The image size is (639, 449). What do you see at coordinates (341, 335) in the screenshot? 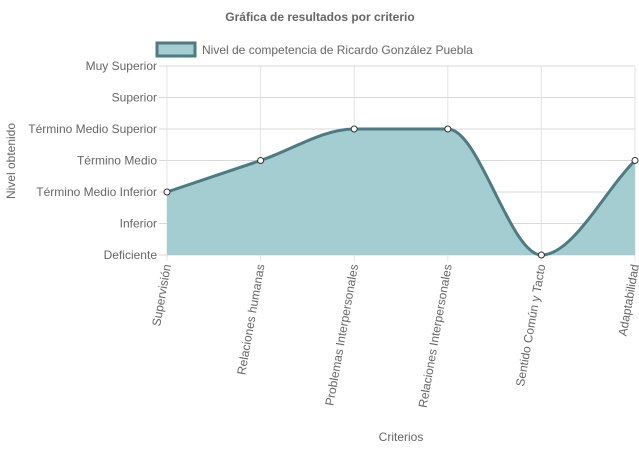
I see `x-tick-label: Problemas Interpersonales` at bounding box center [341, 335].